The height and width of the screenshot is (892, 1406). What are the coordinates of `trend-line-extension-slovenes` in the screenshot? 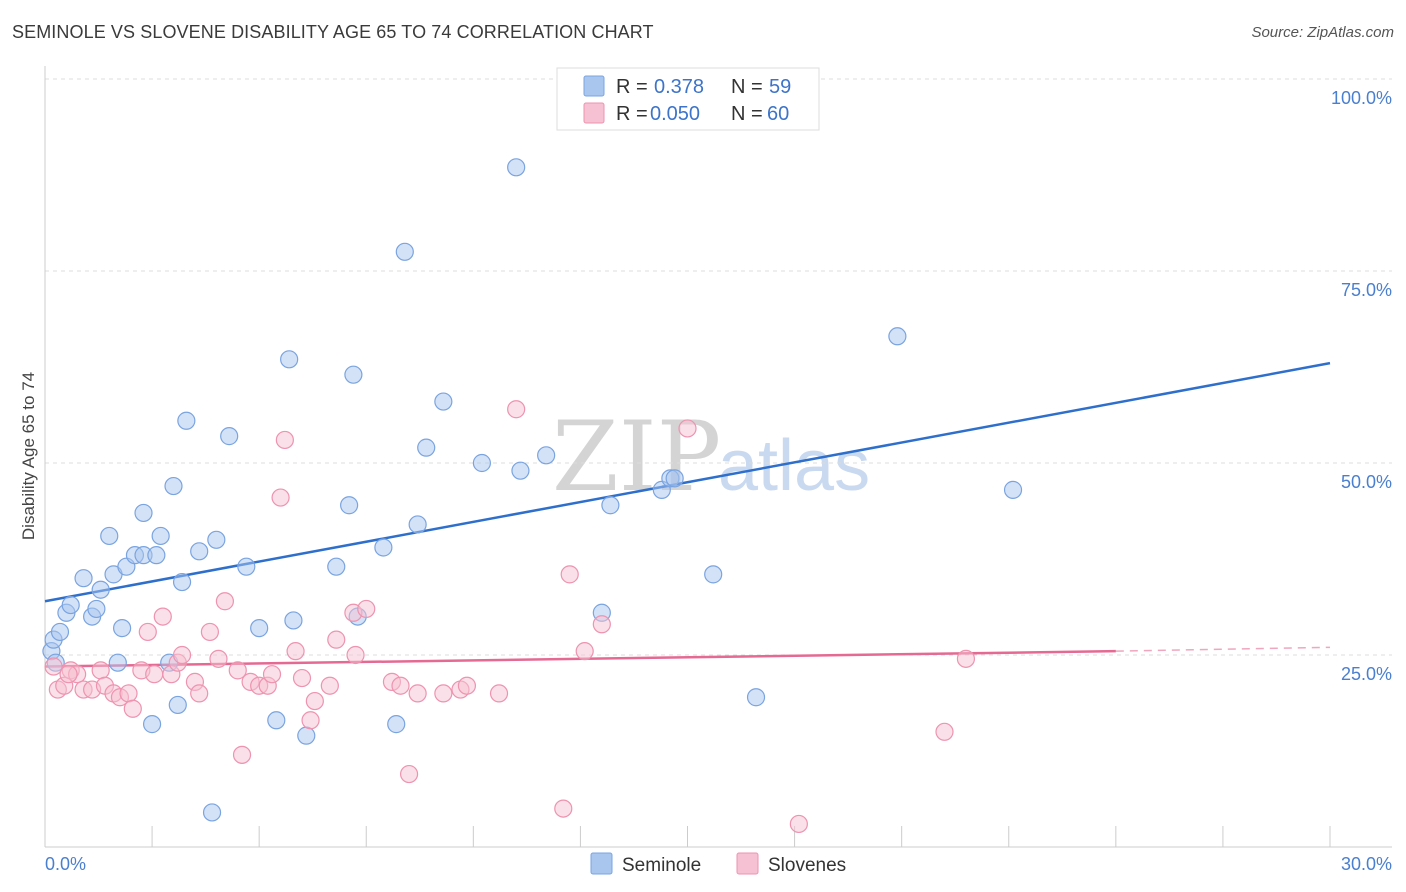 It's located at (1223, 649).